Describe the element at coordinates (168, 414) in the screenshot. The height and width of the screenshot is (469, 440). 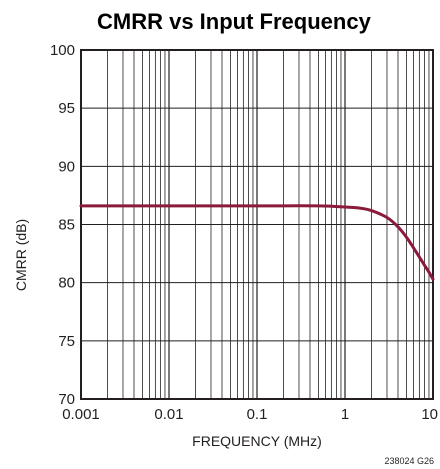
I see `x-tick-label: 0.01` at that location.